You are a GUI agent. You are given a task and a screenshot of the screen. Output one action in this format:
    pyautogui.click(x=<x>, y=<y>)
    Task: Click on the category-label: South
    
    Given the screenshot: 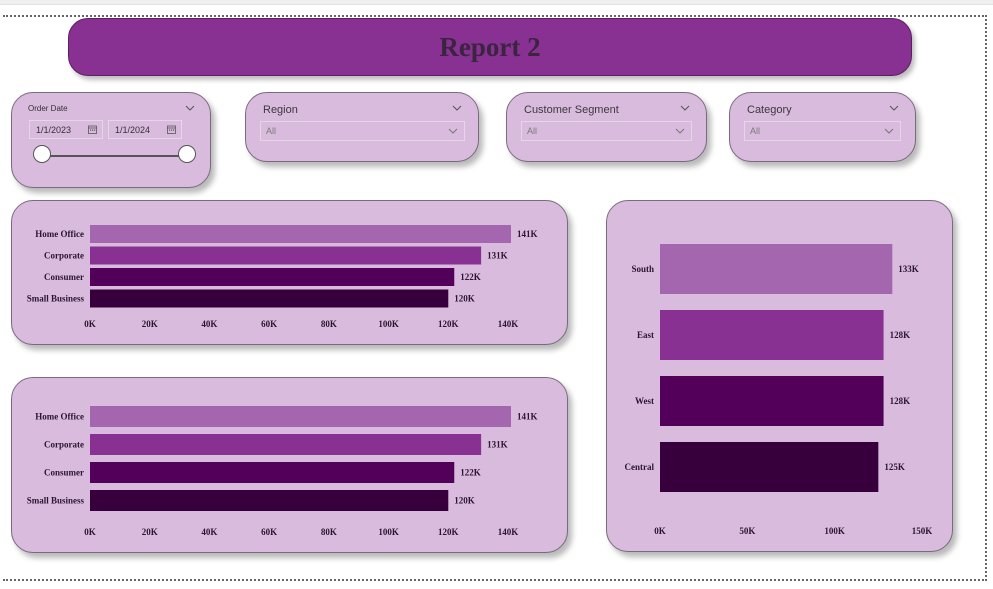 What is the action you would take?
    pyautogui.click(x=642, y=269)
    